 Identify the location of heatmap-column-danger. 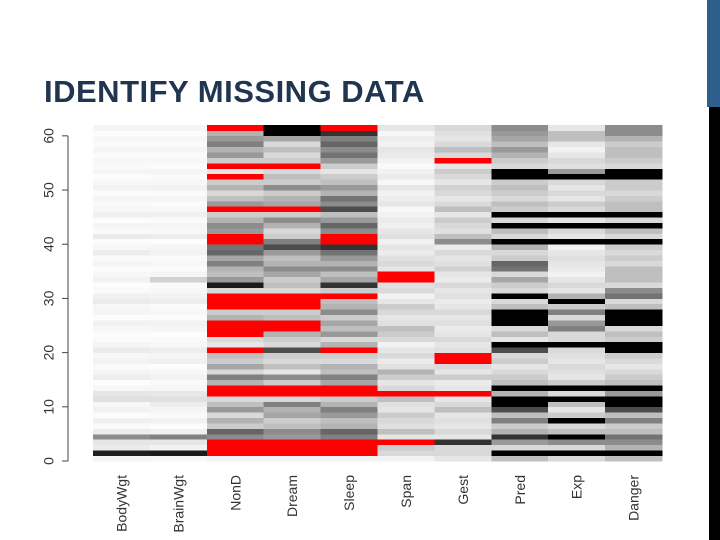
(634, 293).